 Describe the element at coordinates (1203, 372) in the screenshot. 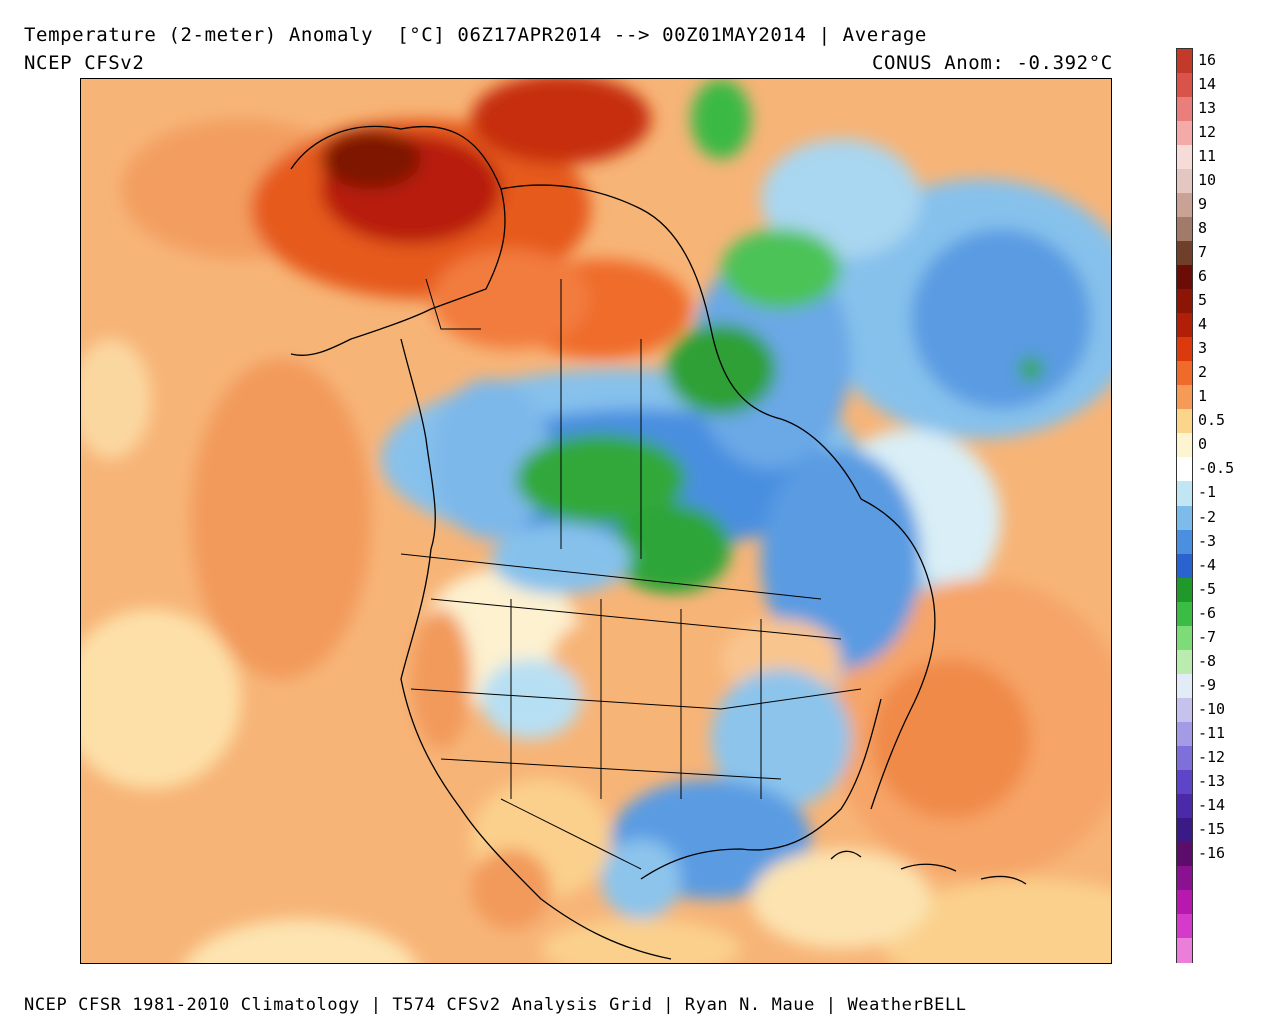

I see `legend-label: 2` at that location.